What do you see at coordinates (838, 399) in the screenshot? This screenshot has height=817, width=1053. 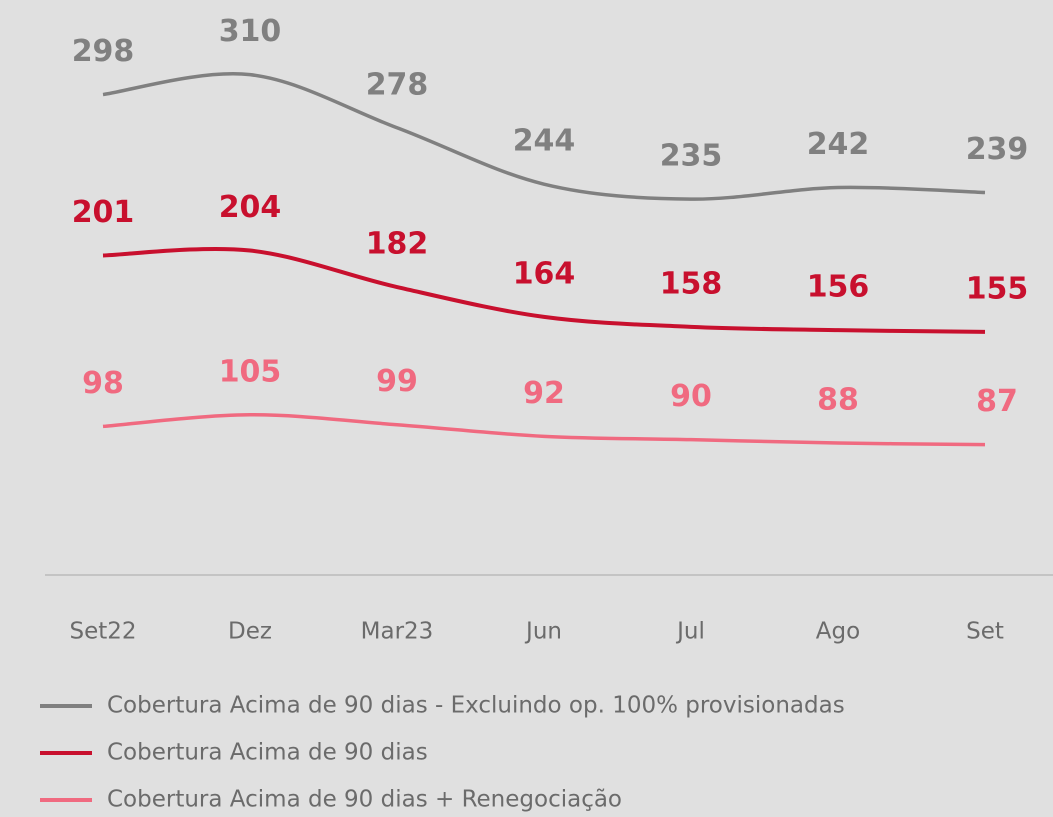 I see `data-label: 88` at bounding box center [838, 399].